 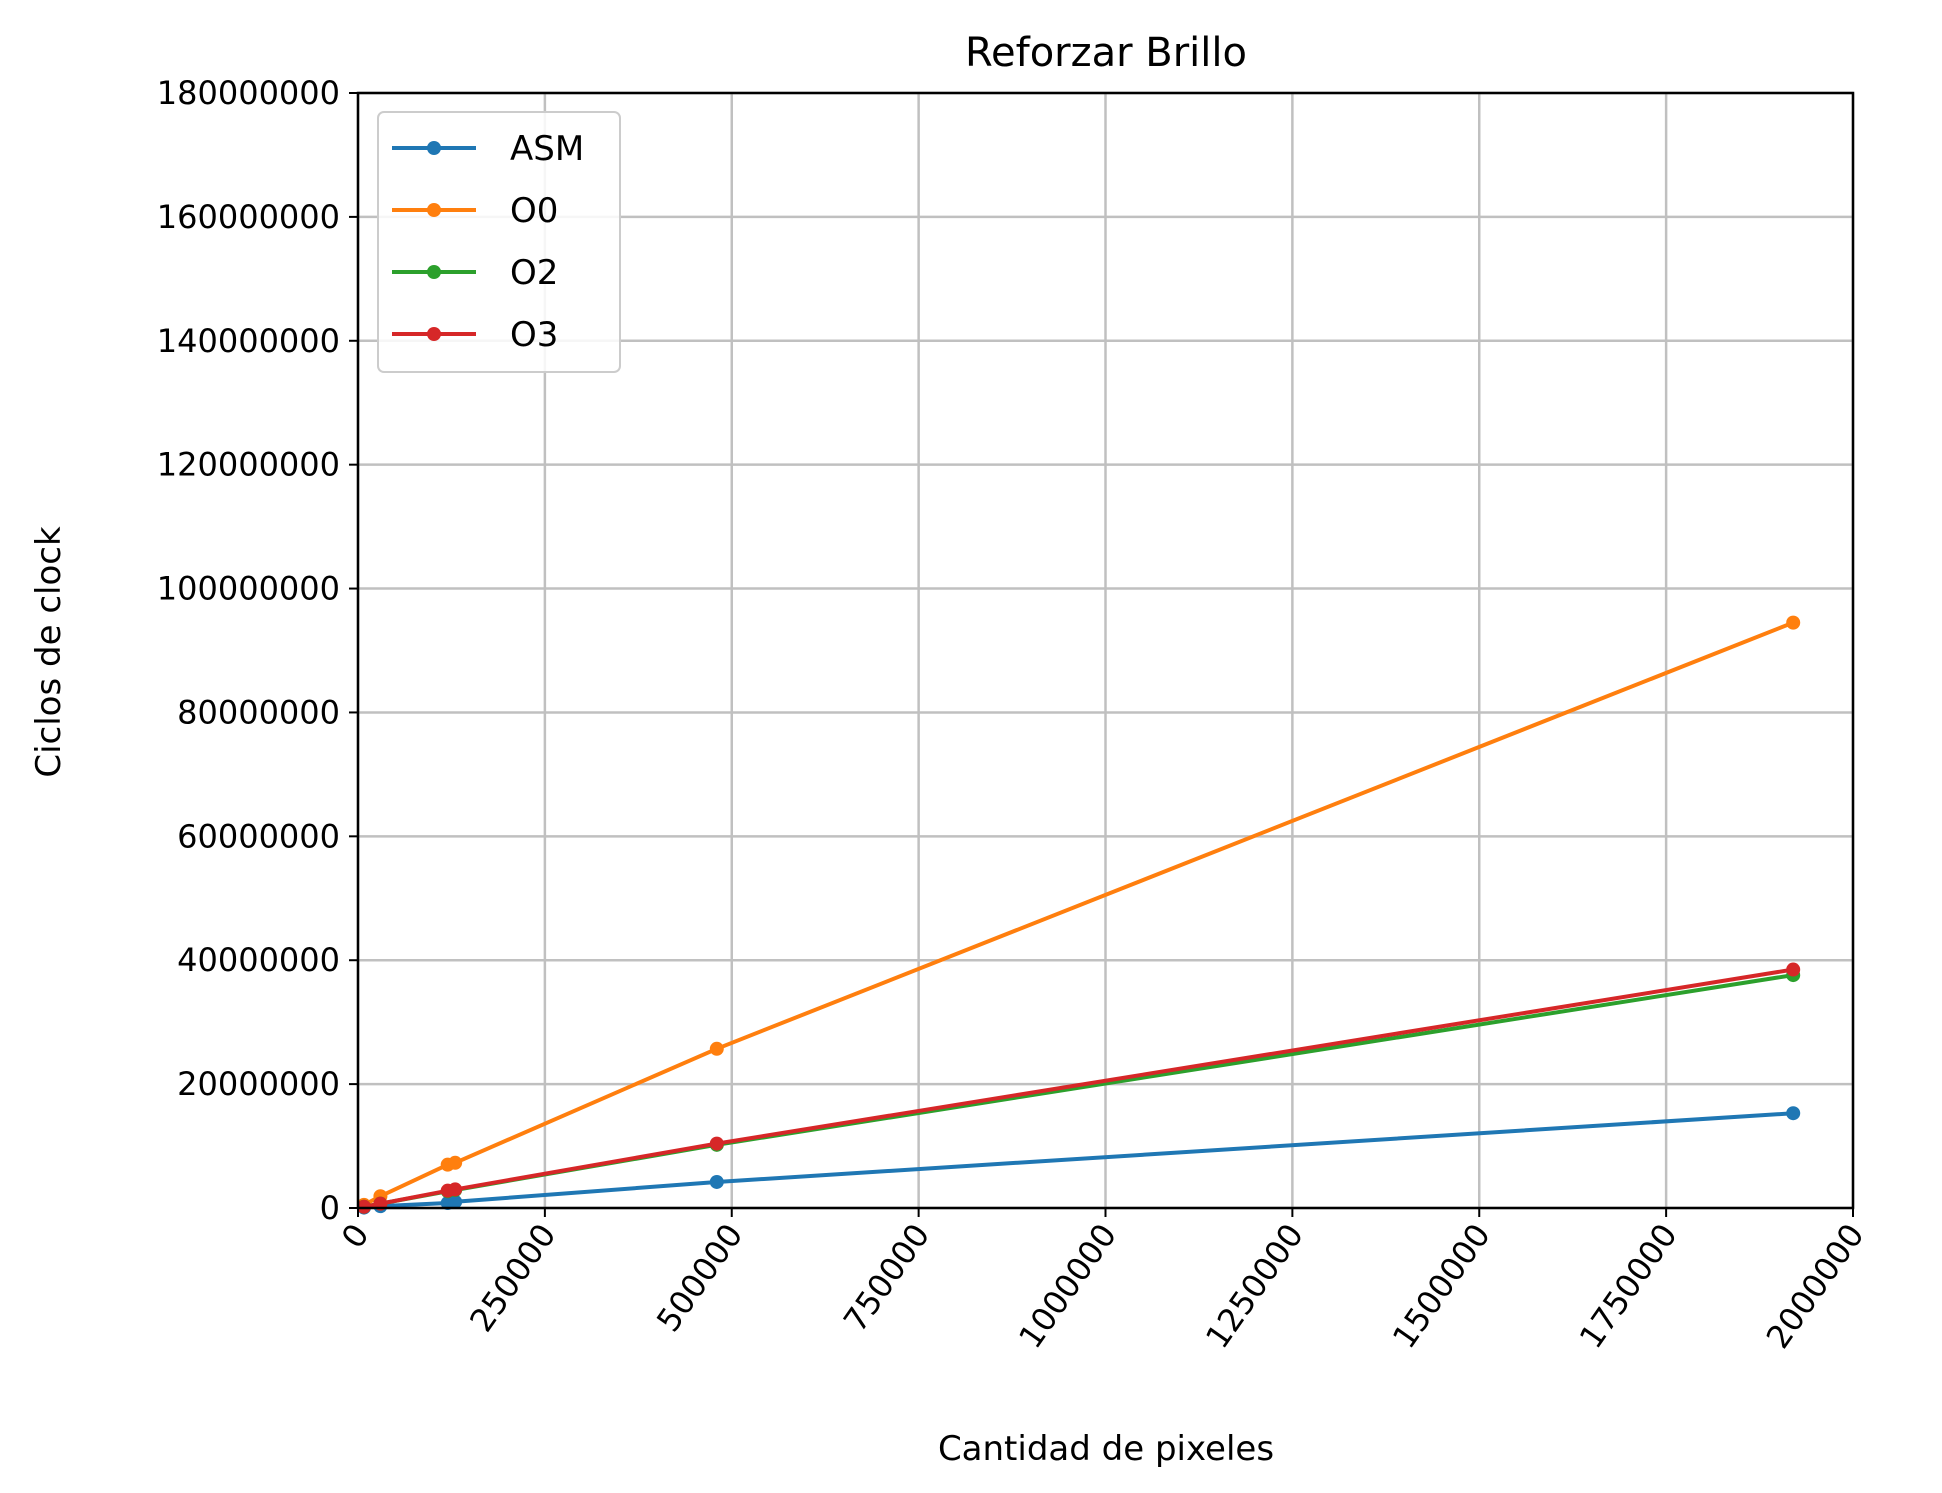 What do you see at coordinates (330, 1208) in the screenshot?
I see `y-tick-label: 0` at bounding box center [330, 1208].